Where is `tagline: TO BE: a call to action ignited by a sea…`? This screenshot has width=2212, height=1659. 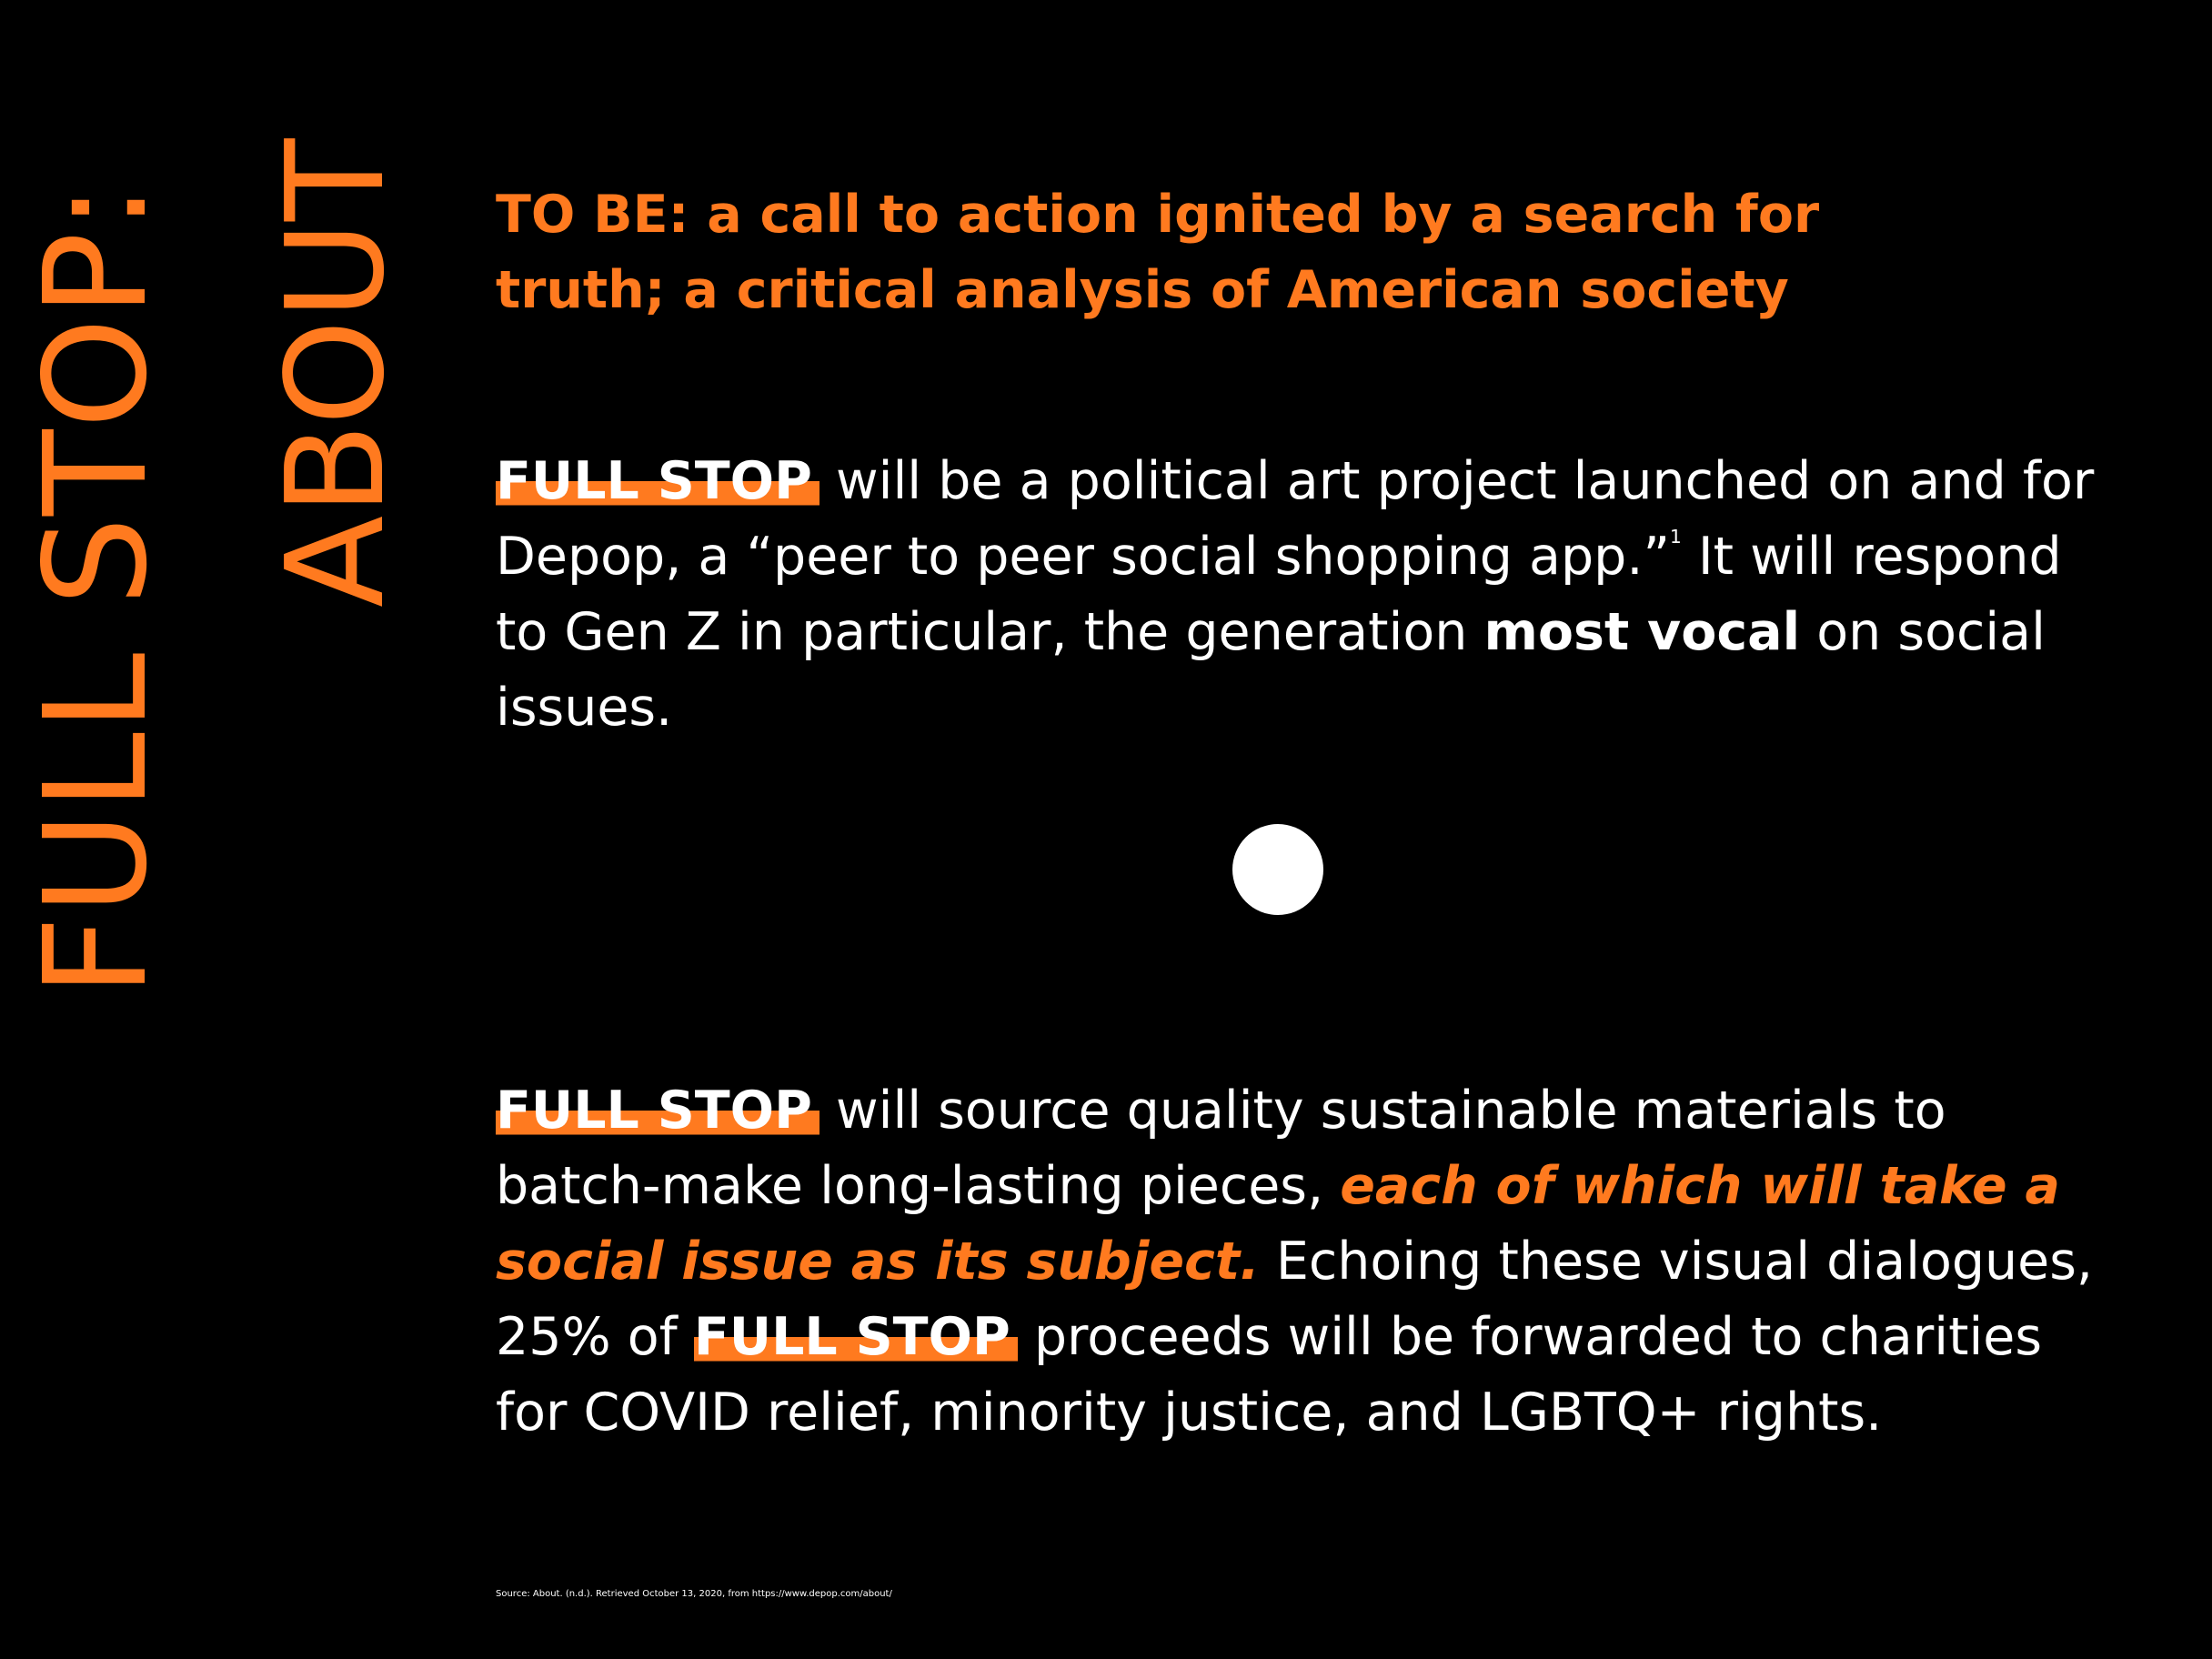 tagline: TO BE: a call to action ignited by a sea… is located at coordinates (1178, 253).